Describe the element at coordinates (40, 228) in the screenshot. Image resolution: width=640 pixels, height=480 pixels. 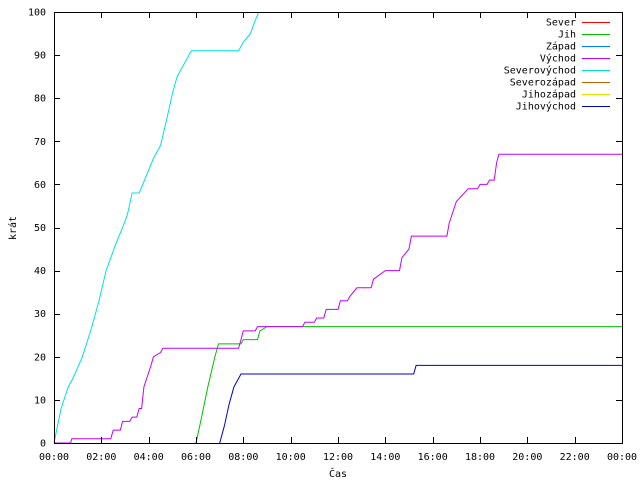
I see `y-tick-label: 50` at that location.